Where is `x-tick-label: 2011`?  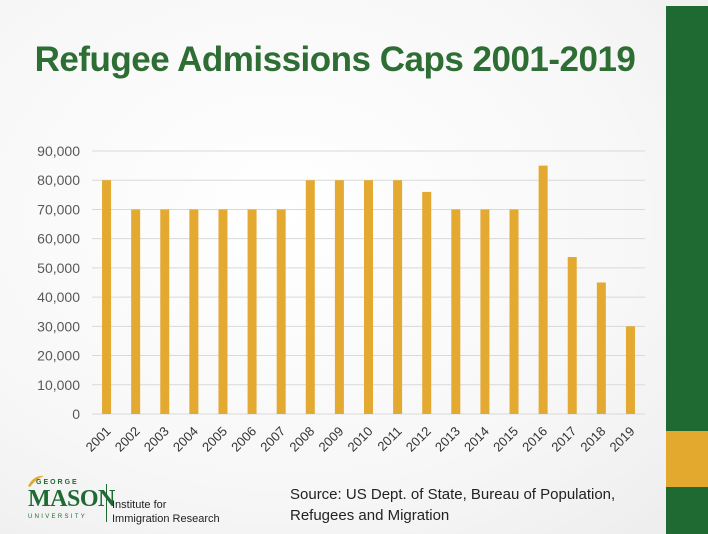 x-tick-label: 2011 is located at coordinates (389, 439).